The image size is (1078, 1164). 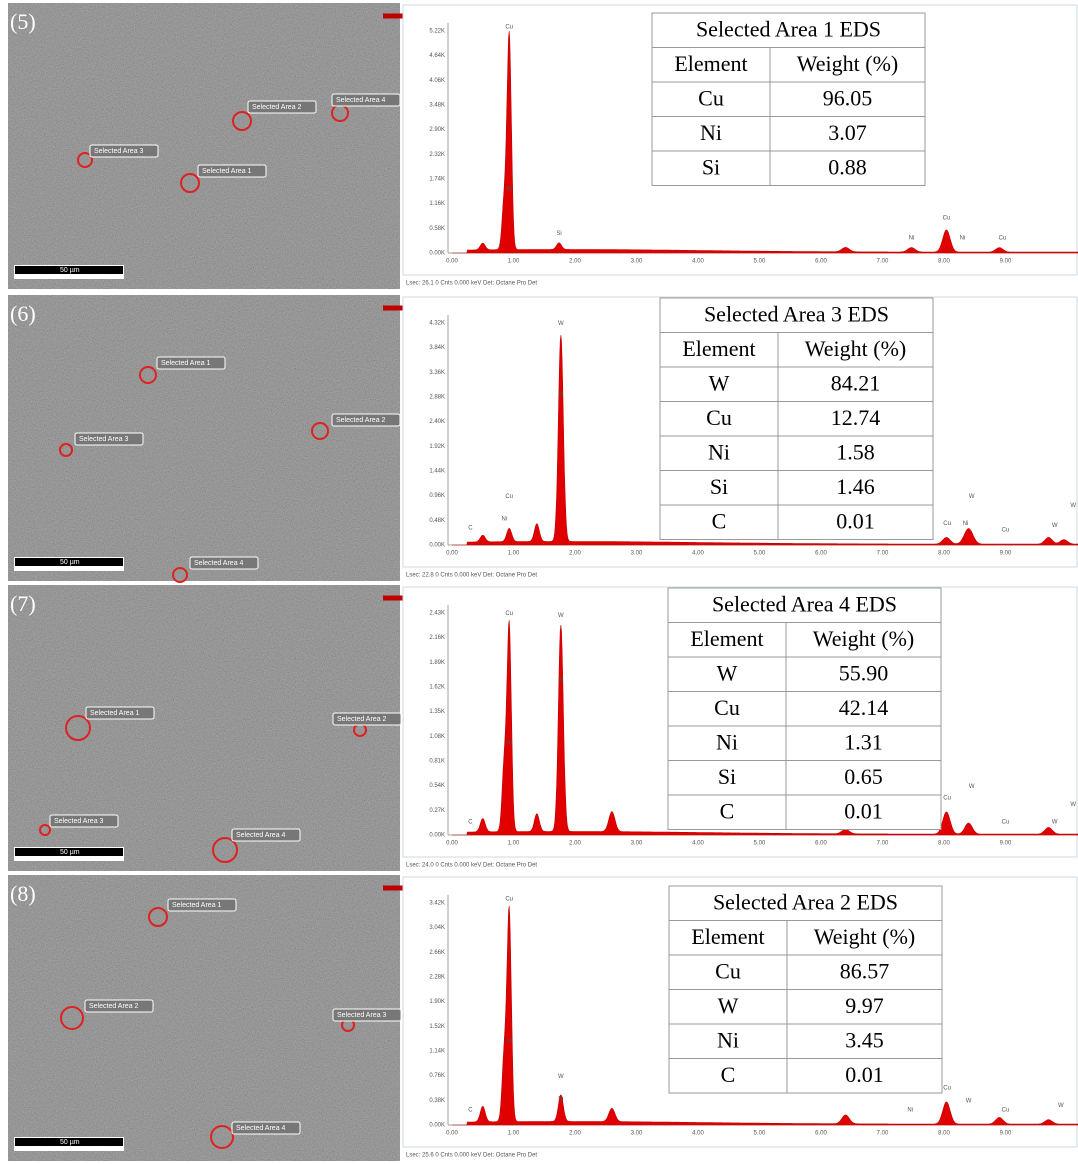 What do you see at coordinates (855, 451) in the screenshot?
I see `table-cell: 1.58` at bounding box center [855, 451].